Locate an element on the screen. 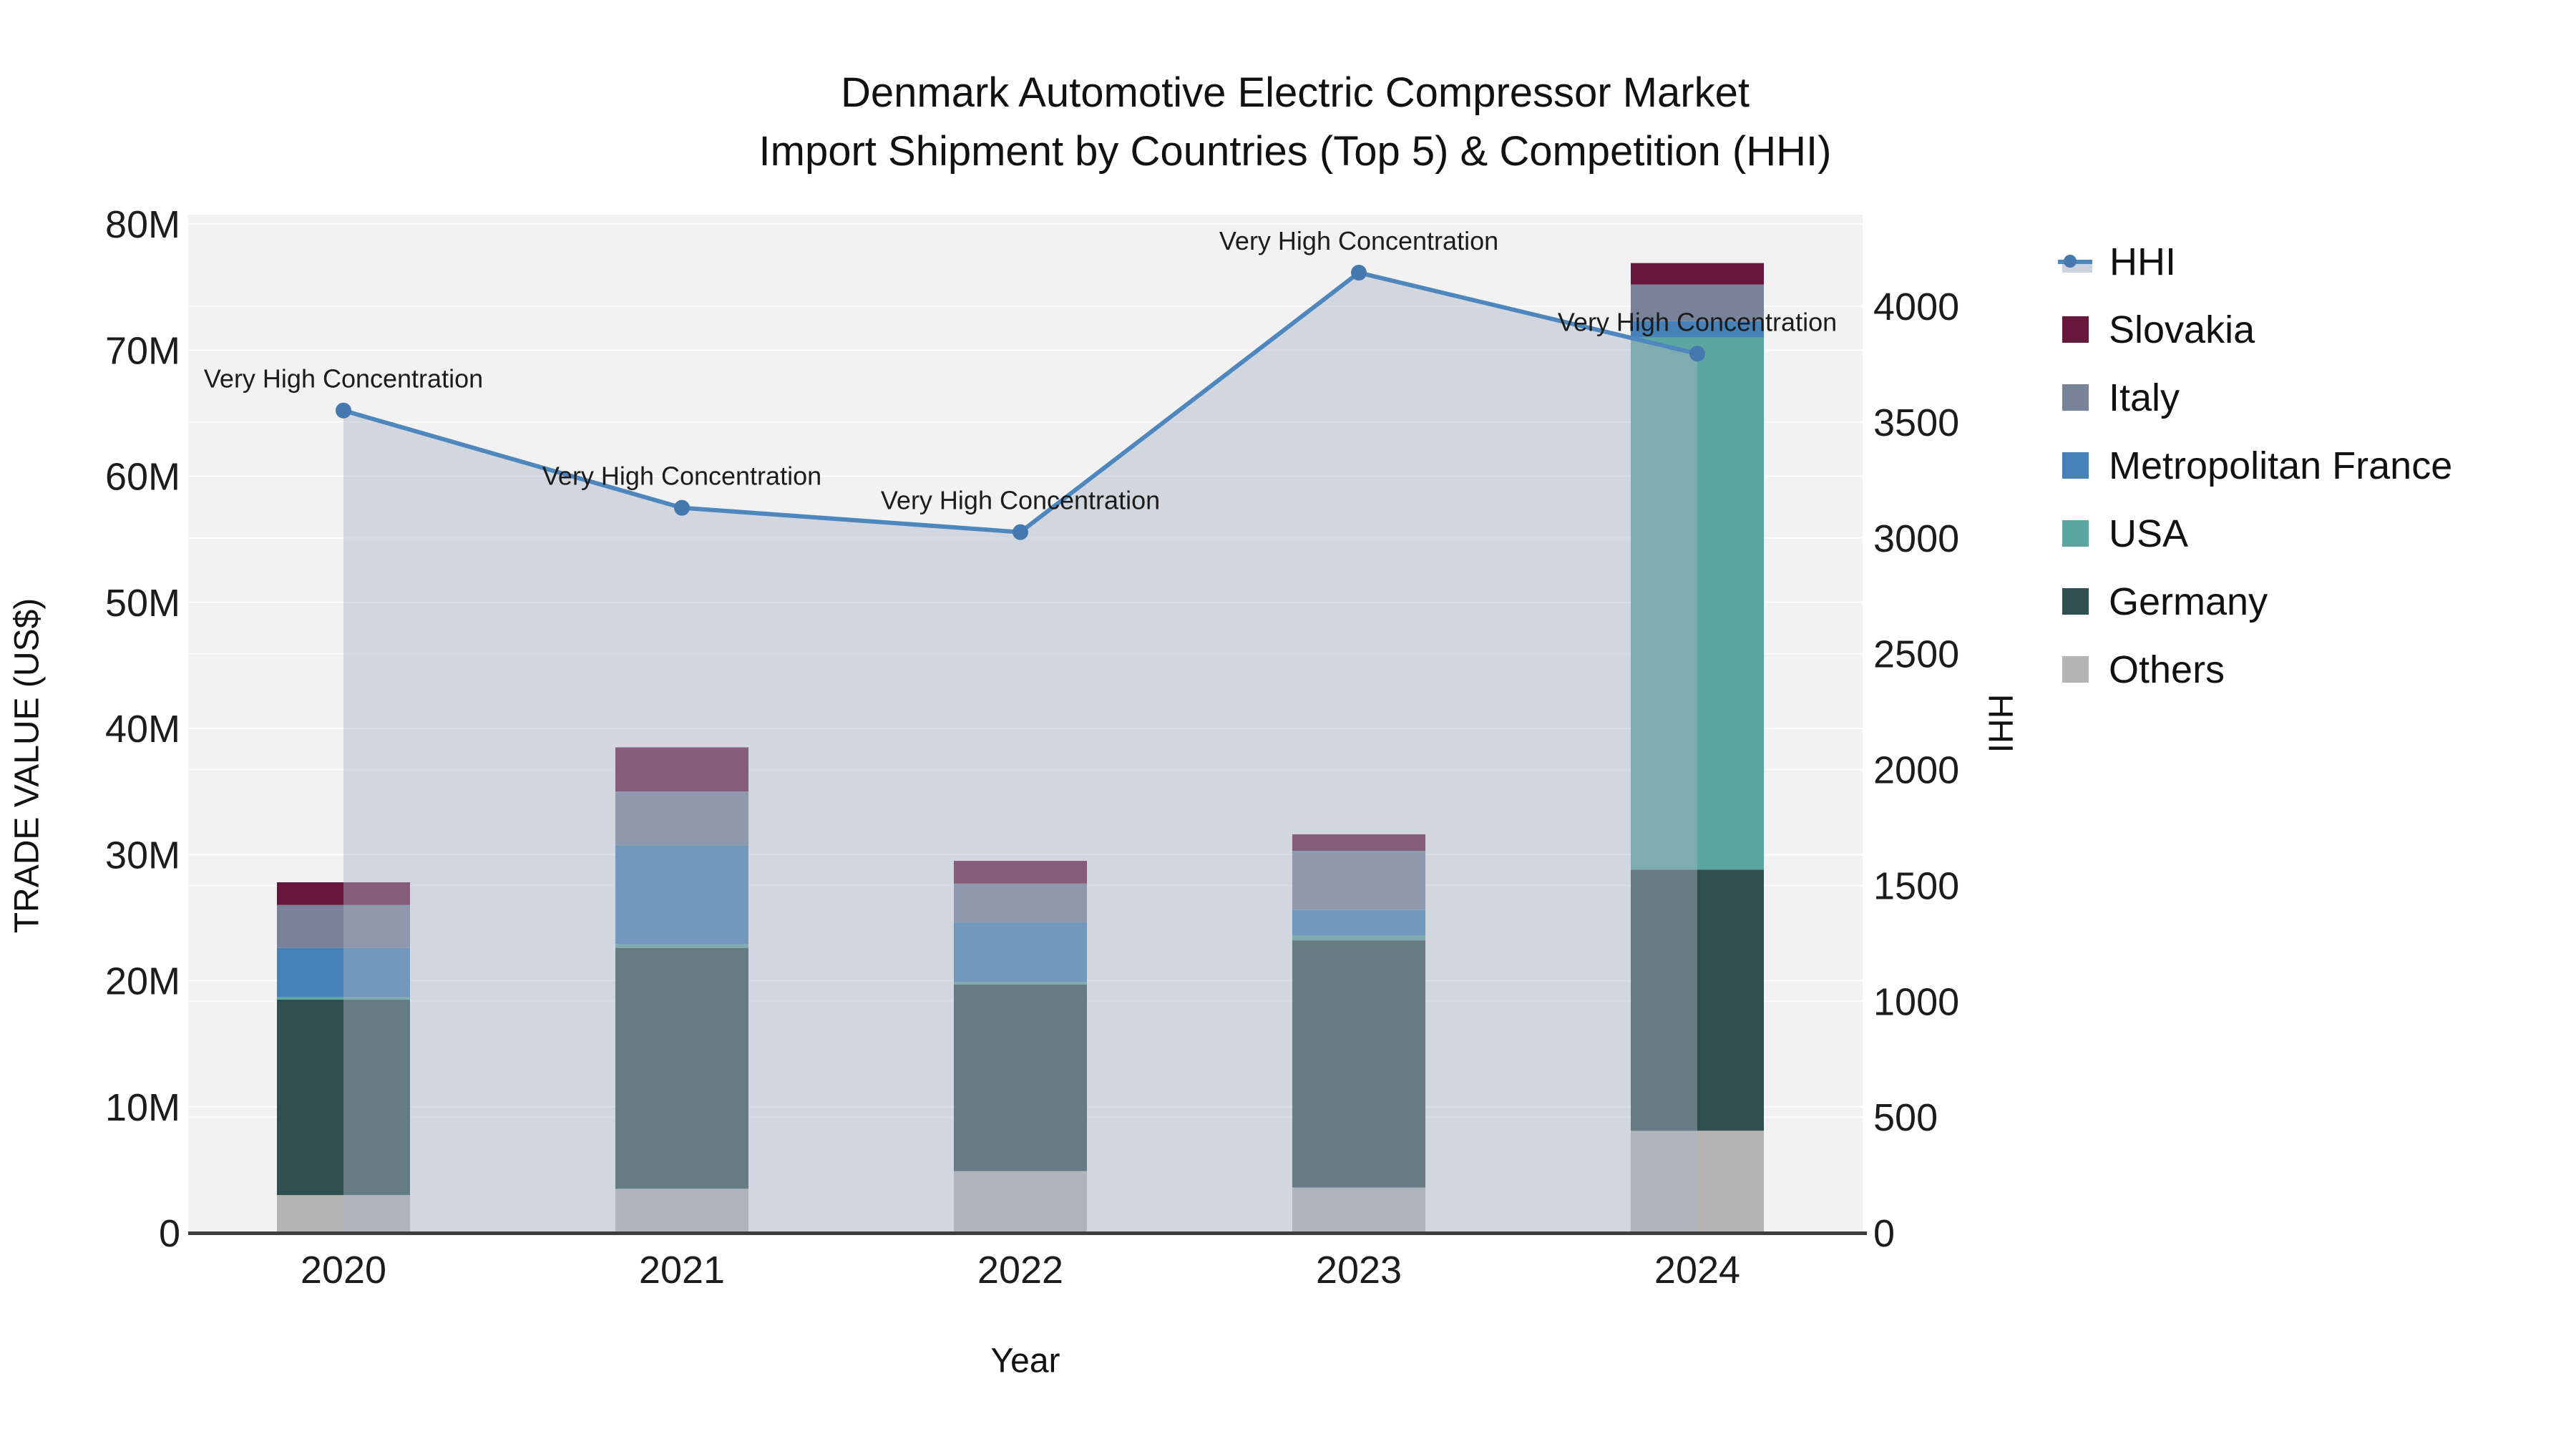  legend-label: Italy is located at coordinates (2144, 397).